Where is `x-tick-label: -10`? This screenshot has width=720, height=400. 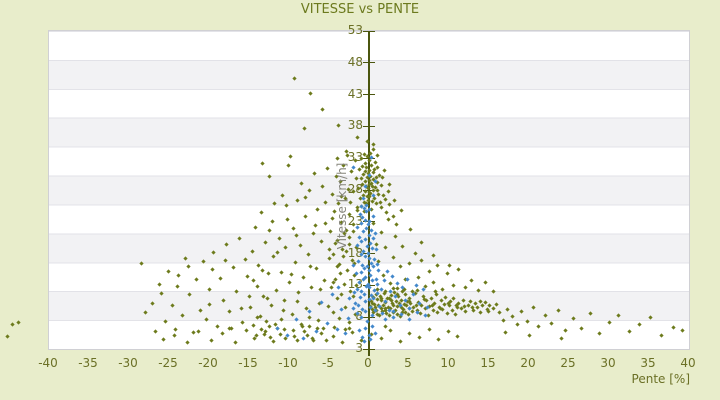 x-tick-label: -10 is located at coordinates (288, 363).